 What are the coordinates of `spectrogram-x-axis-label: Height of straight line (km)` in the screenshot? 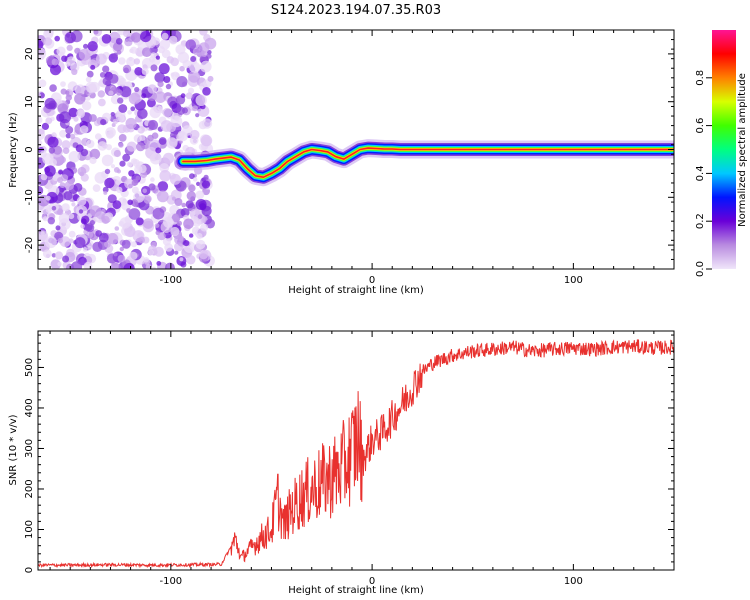 It's located at (356, 290).